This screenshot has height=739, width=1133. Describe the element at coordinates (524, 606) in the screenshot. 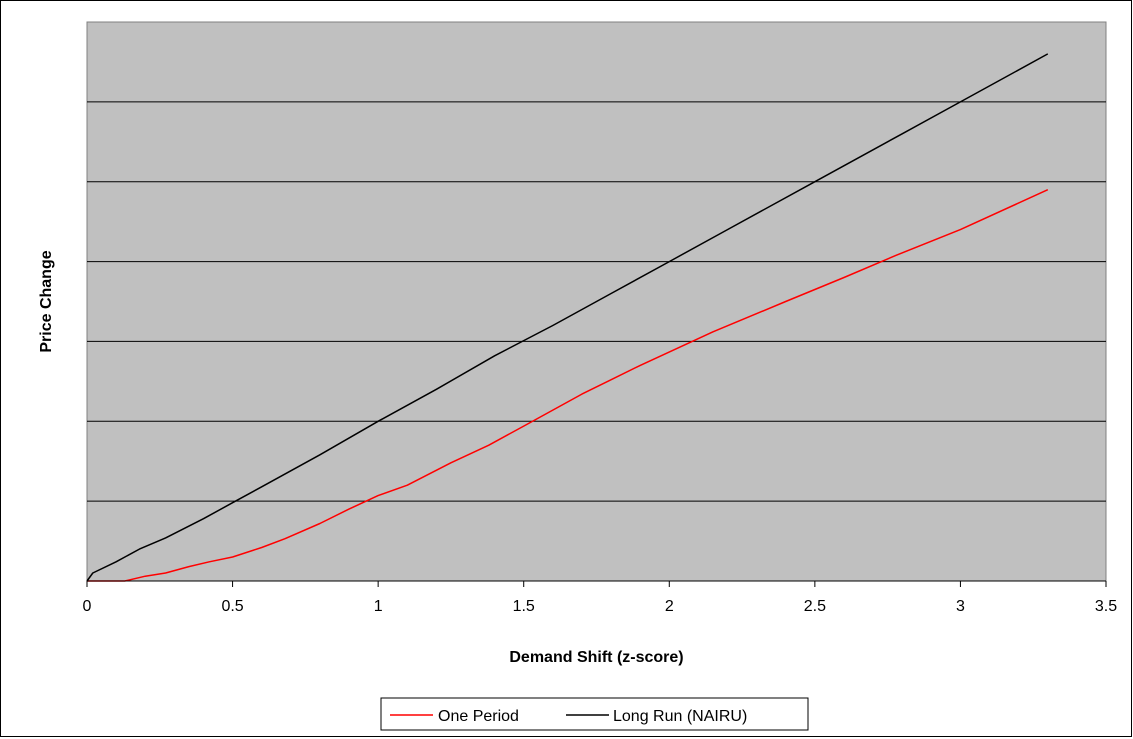

I see `x-tick-label: 1.5` at that location.